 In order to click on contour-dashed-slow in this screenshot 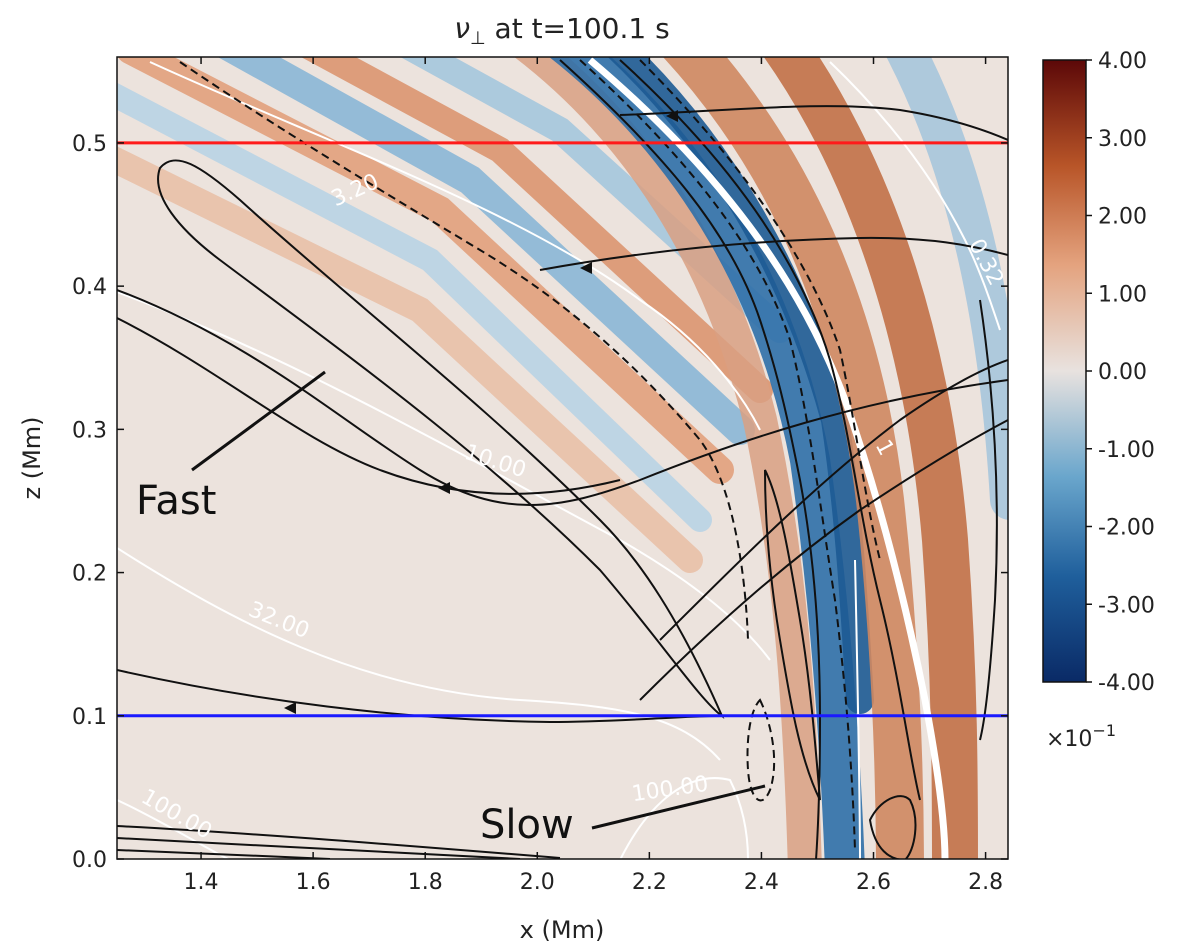, I will do `click(761, 750)`.